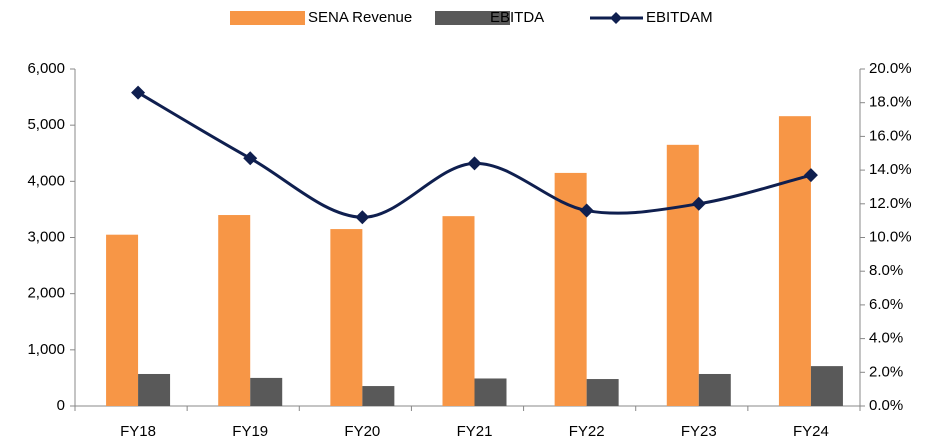 The height and width of the screenshot is (443, 948). Describe the element at coordinates (360, 17) in the screenshot. I see `legend-label: SENA Revenue` at that location.